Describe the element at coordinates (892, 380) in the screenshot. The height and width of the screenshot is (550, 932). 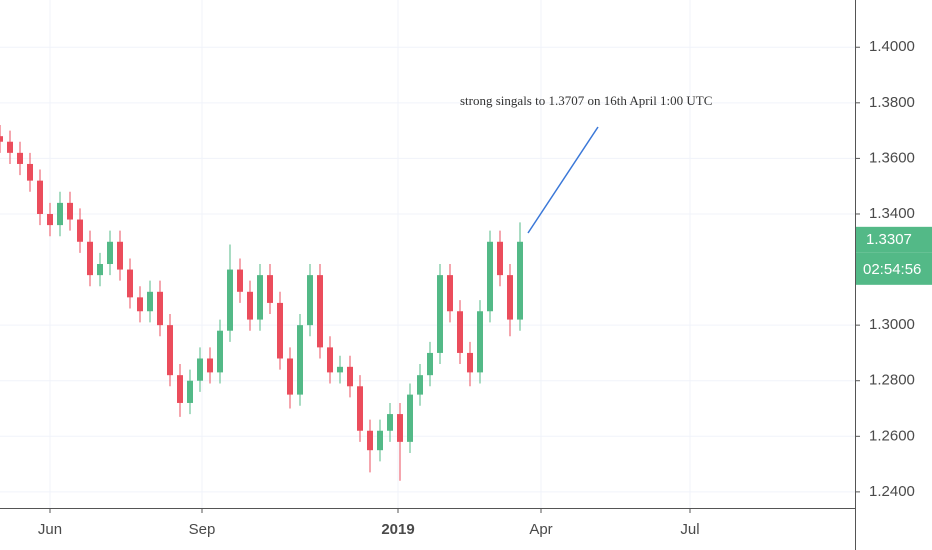
I see `y-tick-label: 1.2800` at that location.